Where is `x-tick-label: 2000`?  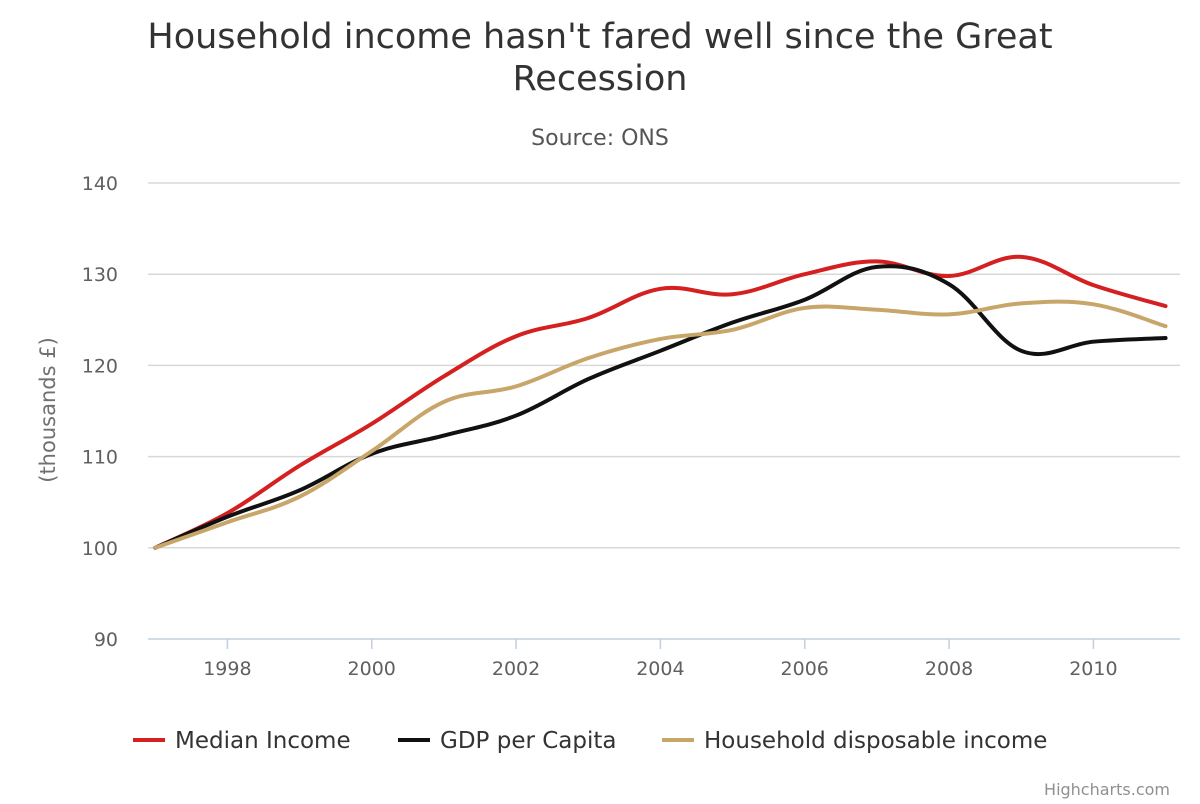
x-tick-label: 2000 is located at coordinates (372, 669).